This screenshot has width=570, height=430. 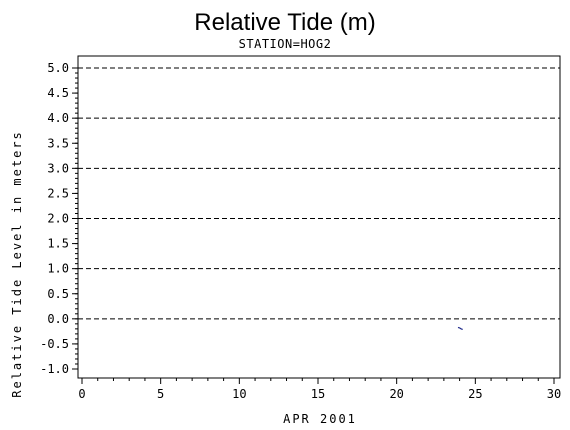 I want to click on y-tick-label-9: 3.5, so click(x=58, y=143).